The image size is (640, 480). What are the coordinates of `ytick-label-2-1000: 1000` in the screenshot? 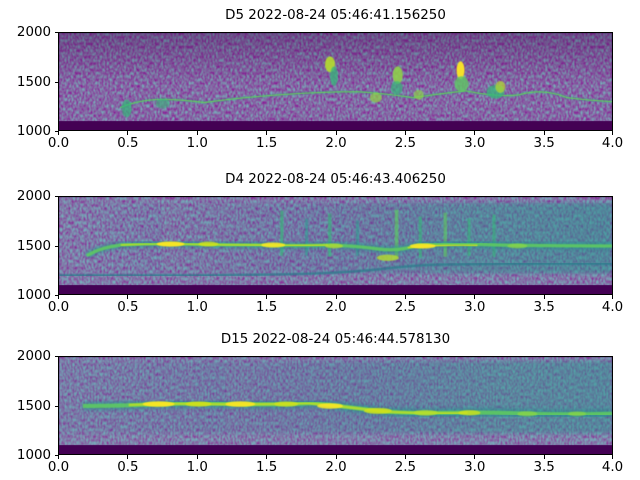 It's located at (33, 455).